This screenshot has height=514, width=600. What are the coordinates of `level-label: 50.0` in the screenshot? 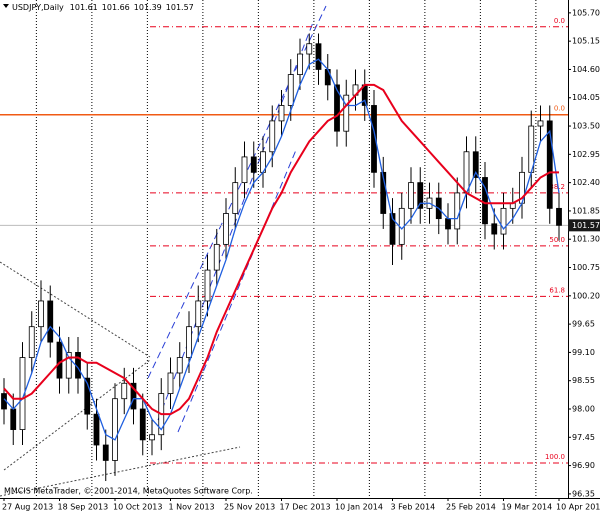 It's located at (557, 240).